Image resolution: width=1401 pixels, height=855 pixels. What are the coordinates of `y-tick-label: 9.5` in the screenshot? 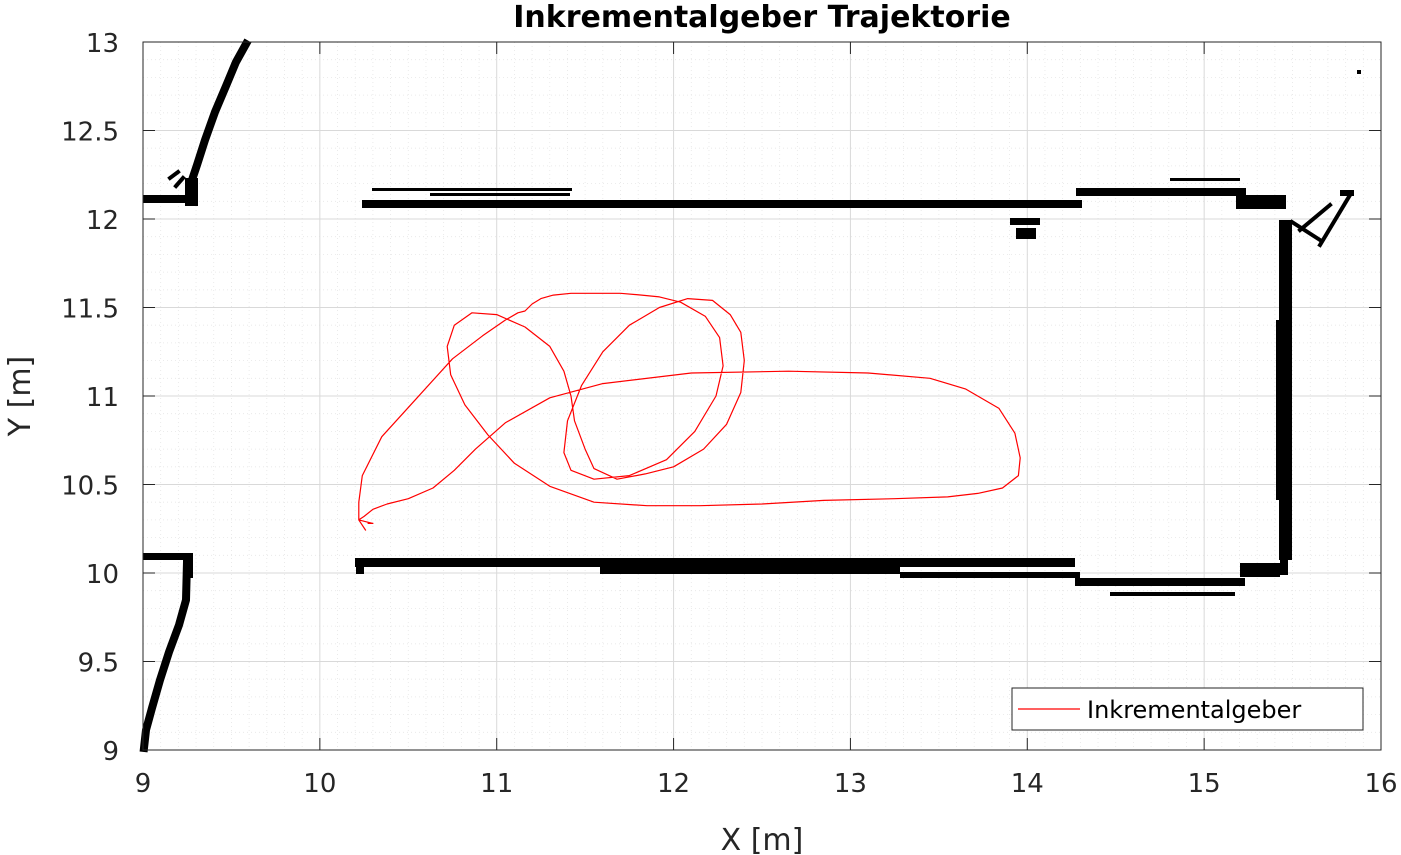 It's located at (98, 664).